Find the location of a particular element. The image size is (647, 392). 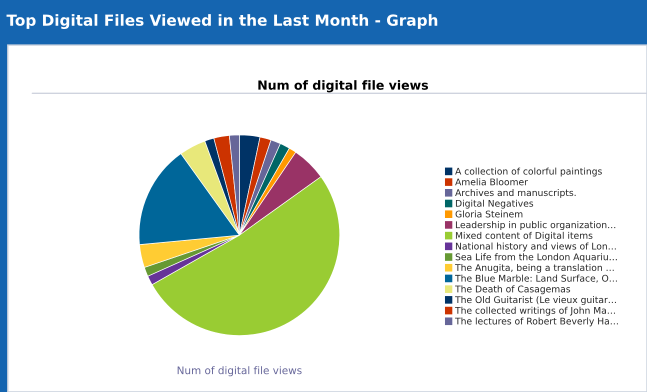

chart-subtitle: Num of digital file views is located at coordinates (343, 86).